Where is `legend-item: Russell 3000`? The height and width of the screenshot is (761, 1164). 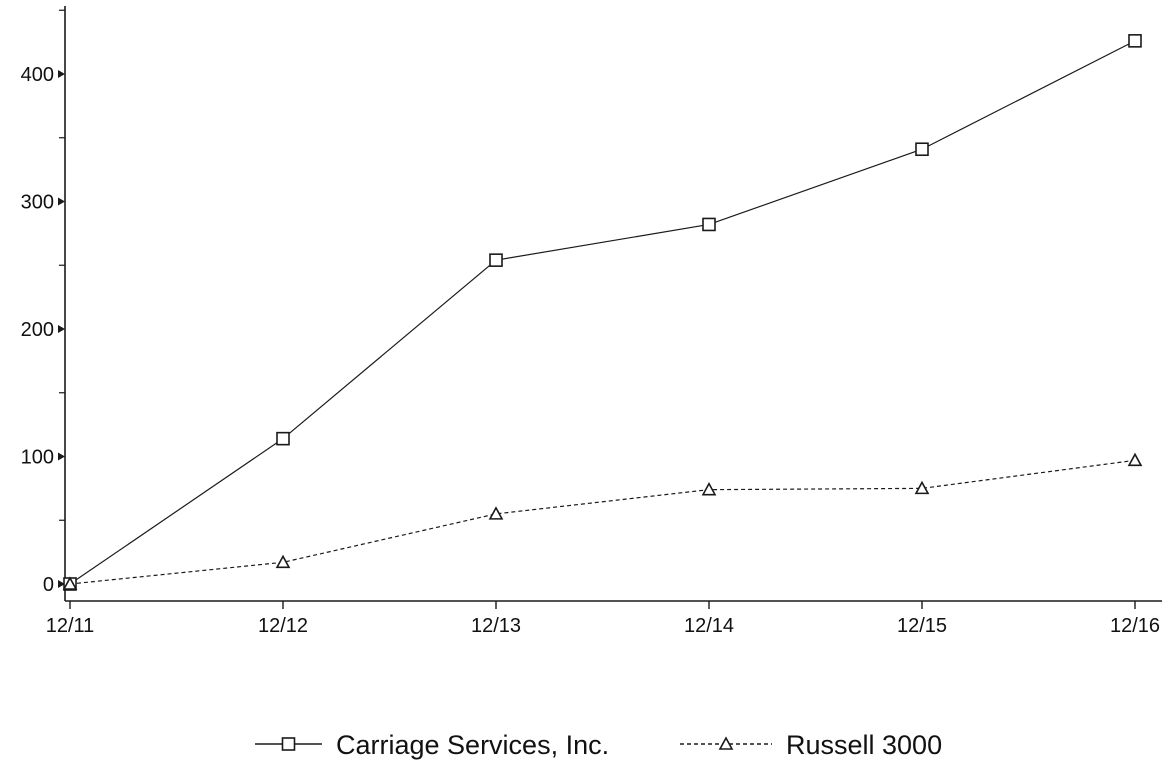
legend-item: Russell 3000 is located at coordinates (811, 745).